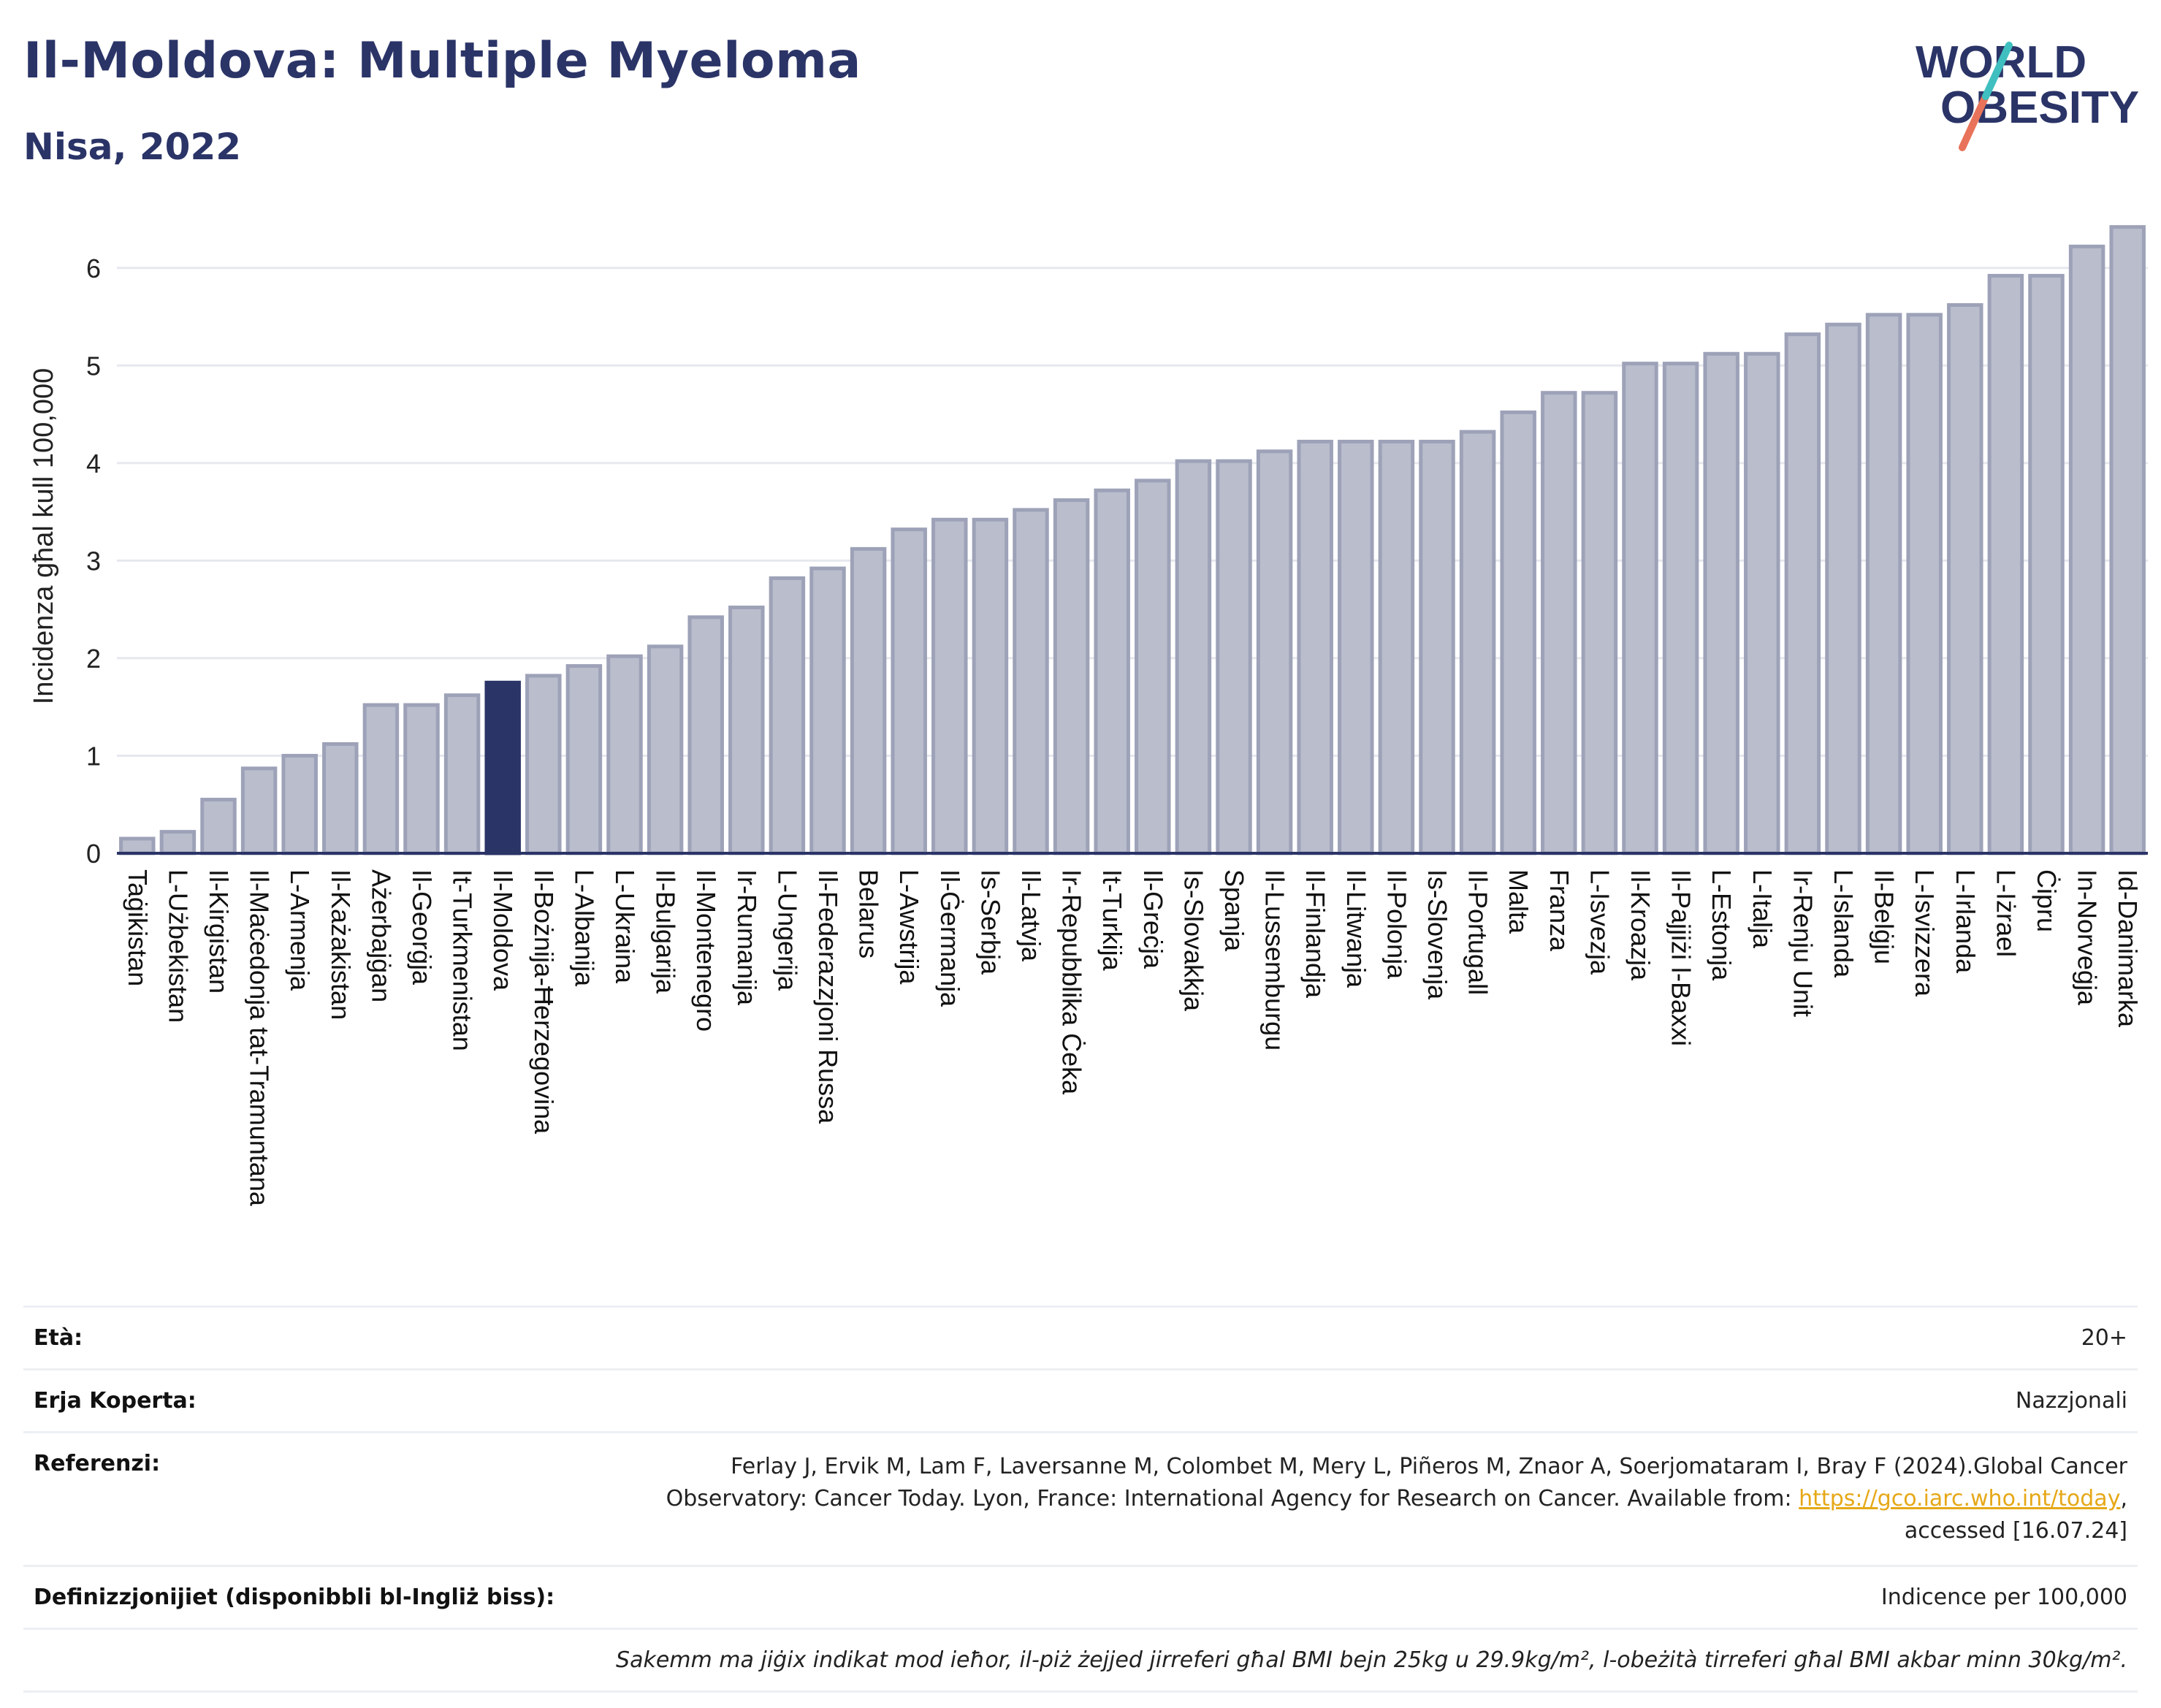  Describe the element at coordinates (1080, 1336) in the screenshot. I see `info-row-age: Età: 20+` at that location.